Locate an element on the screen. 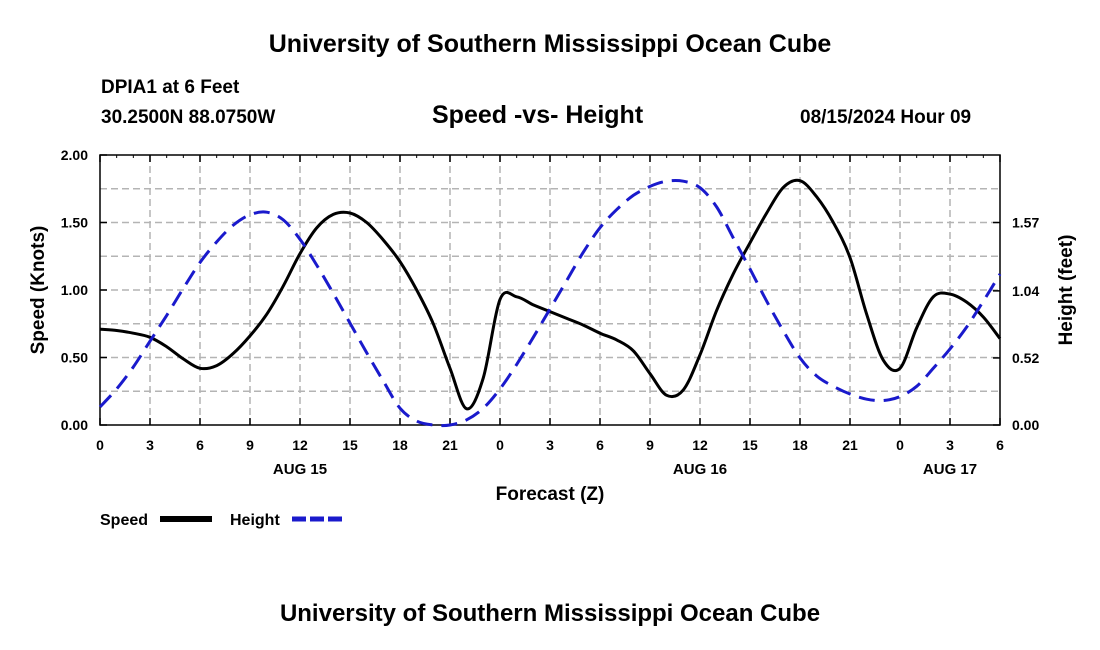 The width and height of the screenshot is (1100, 650). y-tick-label: 2.00 is located at coordinates (74, 155).